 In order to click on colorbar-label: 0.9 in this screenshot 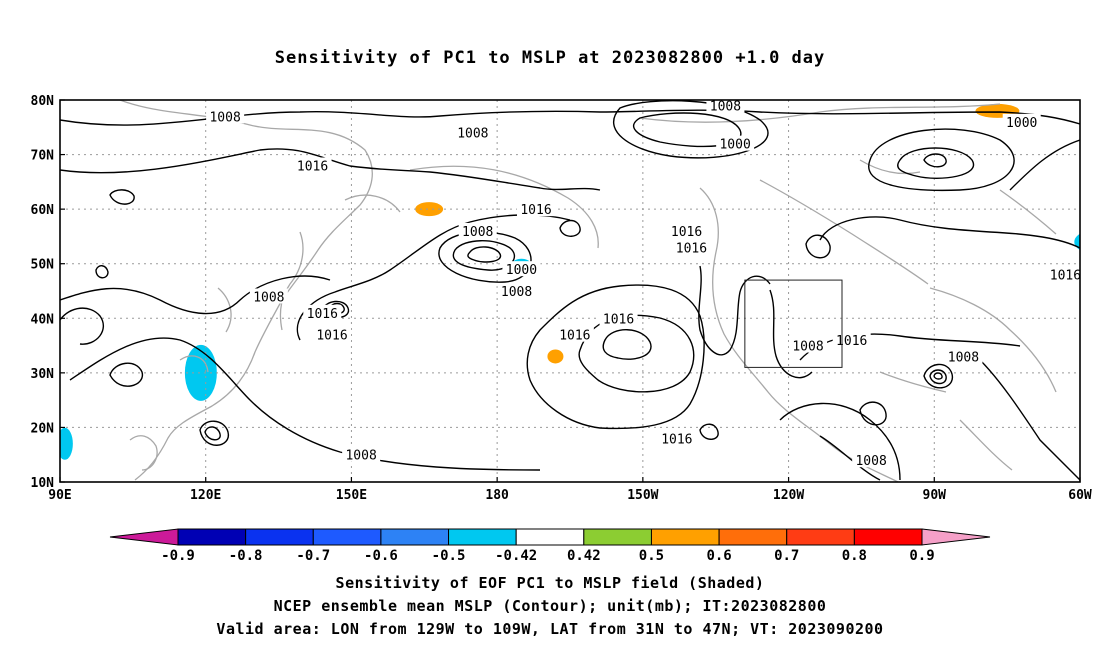, I will do `click(921, 556)`.